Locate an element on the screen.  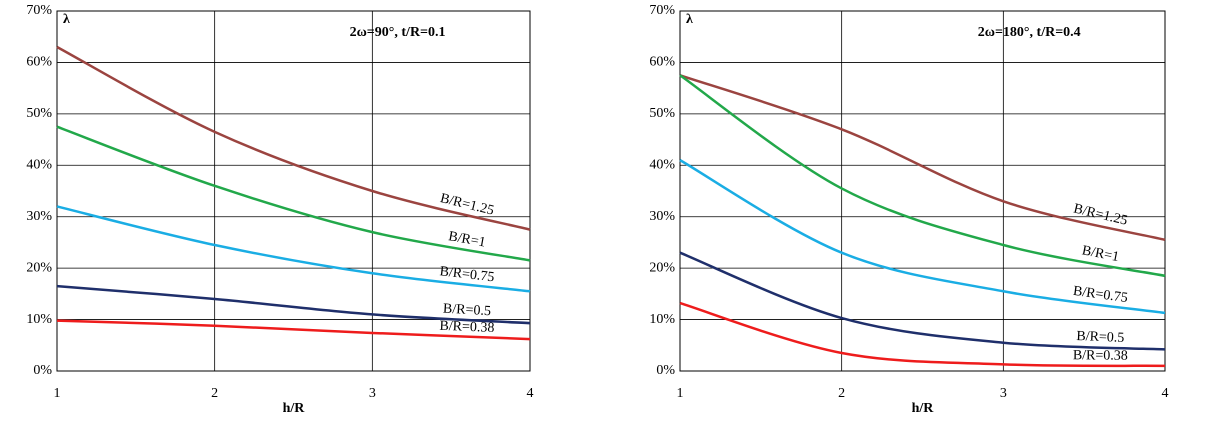
series-label: B/R=1.25 is located at coordinates (1100, 214).